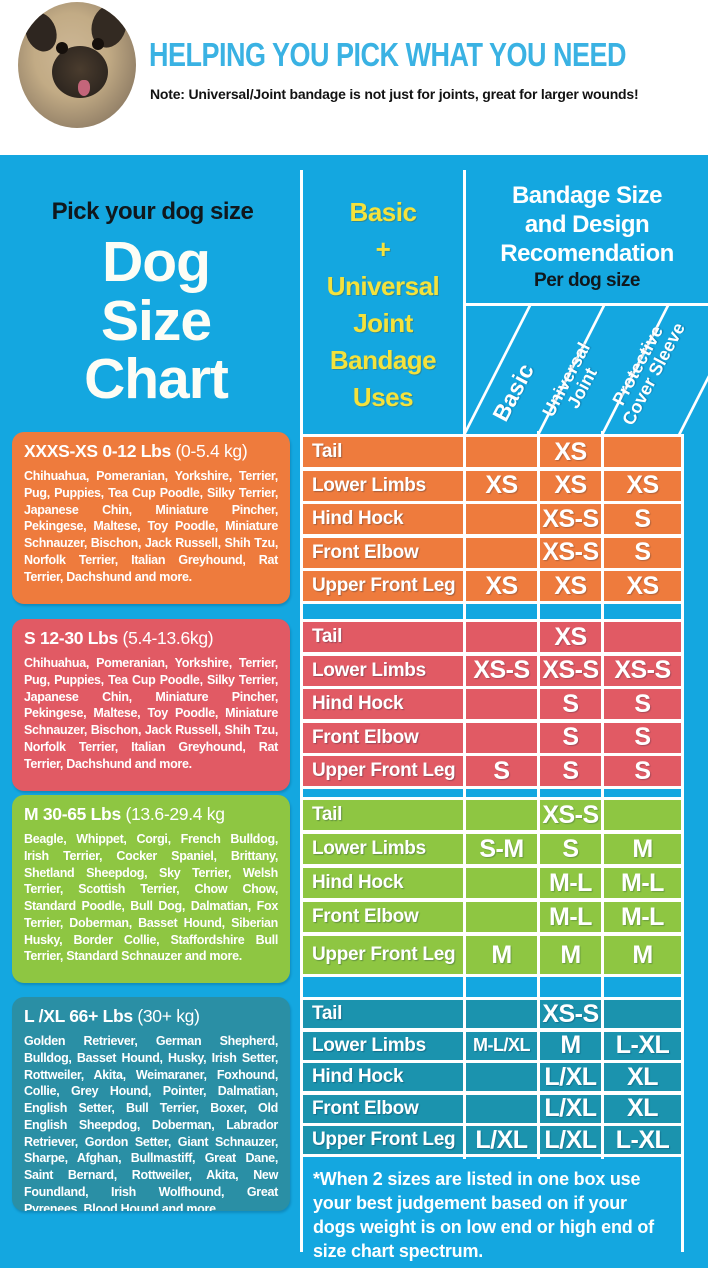 The height and width of the screenshot is (1268, 708). I want to click on size-cell-basic: XS, so click(501, 586).